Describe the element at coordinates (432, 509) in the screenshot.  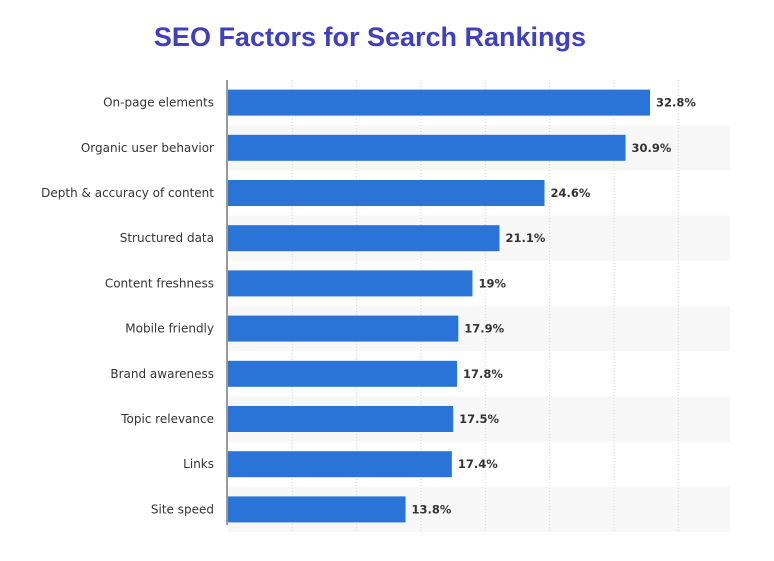
I see `value-label: 13.8%` at that location.